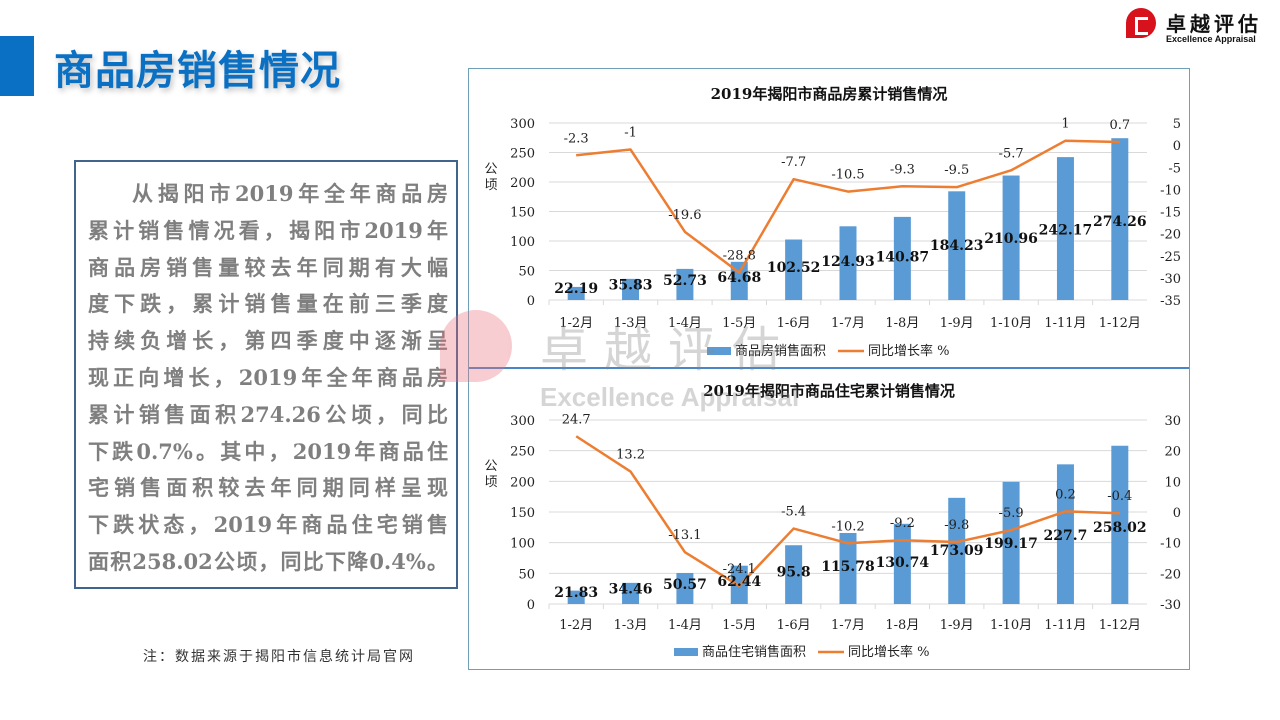  What do you see at coordinates (956, 525) in the screenshot?
I see `line-data-label: -9.8` at bounding box center [956, 525].